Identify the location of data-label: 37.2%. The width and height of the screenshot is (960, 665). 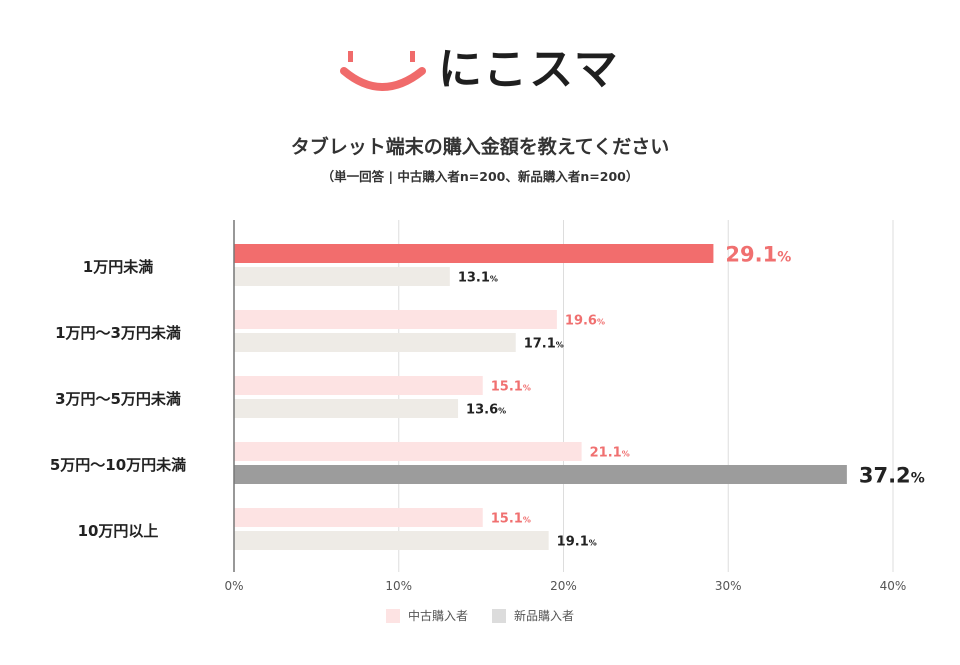
(892, 476).